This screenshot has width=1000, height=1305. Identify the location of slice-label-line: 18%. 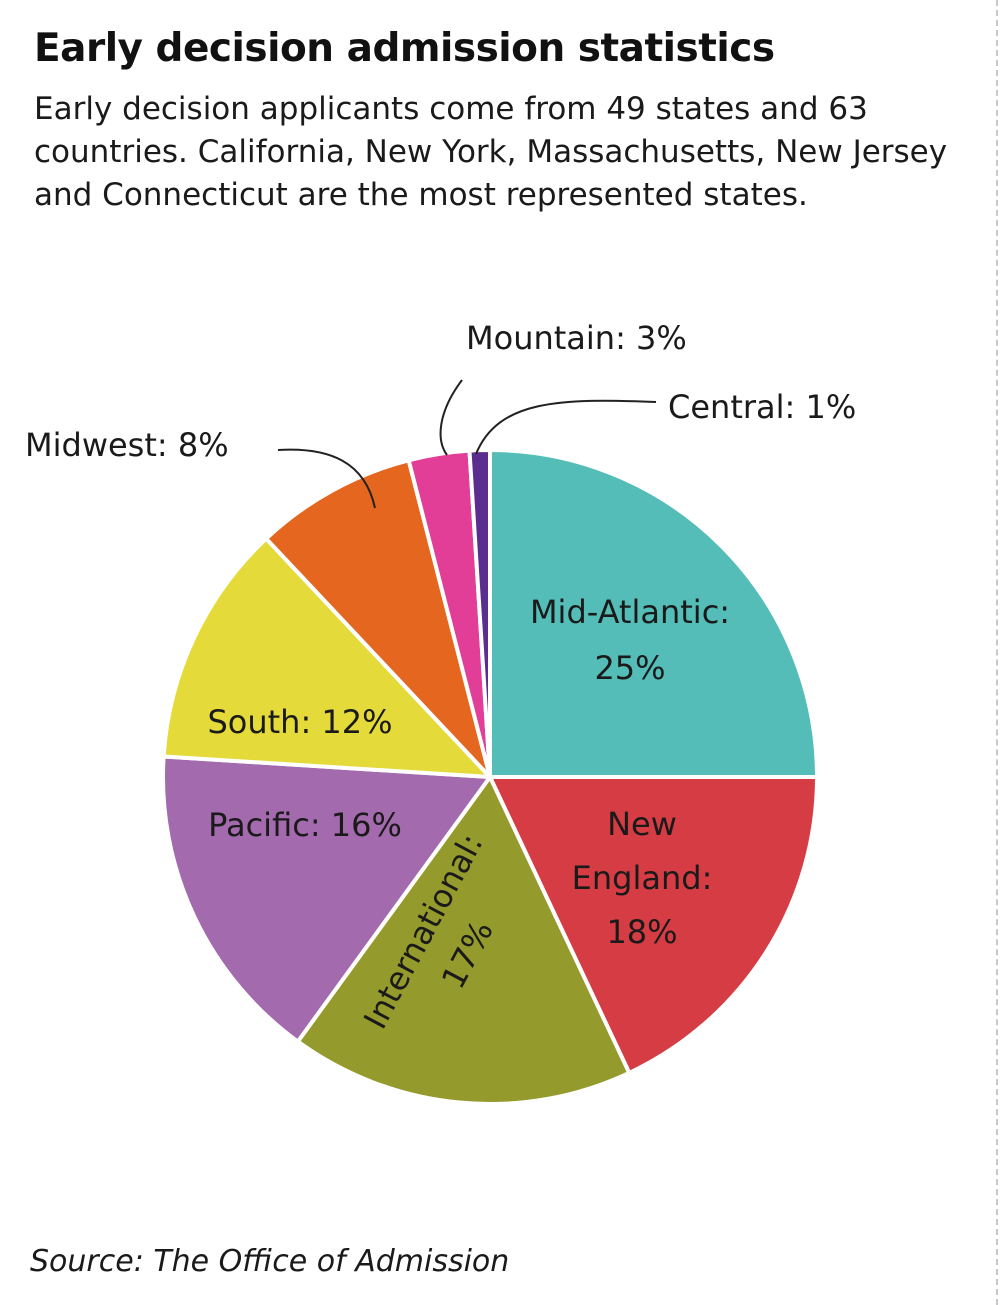
(641, 932).